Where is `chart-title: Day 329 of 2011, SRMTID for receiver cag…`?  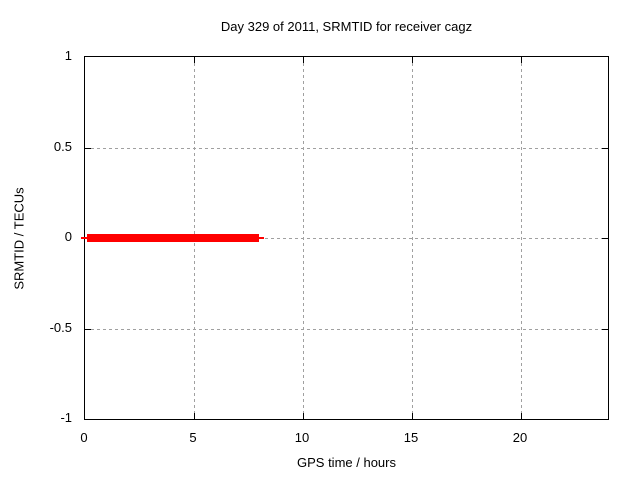
chart-title: Day 329 of 2011, SRMTID for receiver cag… is located at coordinates (346, 26).